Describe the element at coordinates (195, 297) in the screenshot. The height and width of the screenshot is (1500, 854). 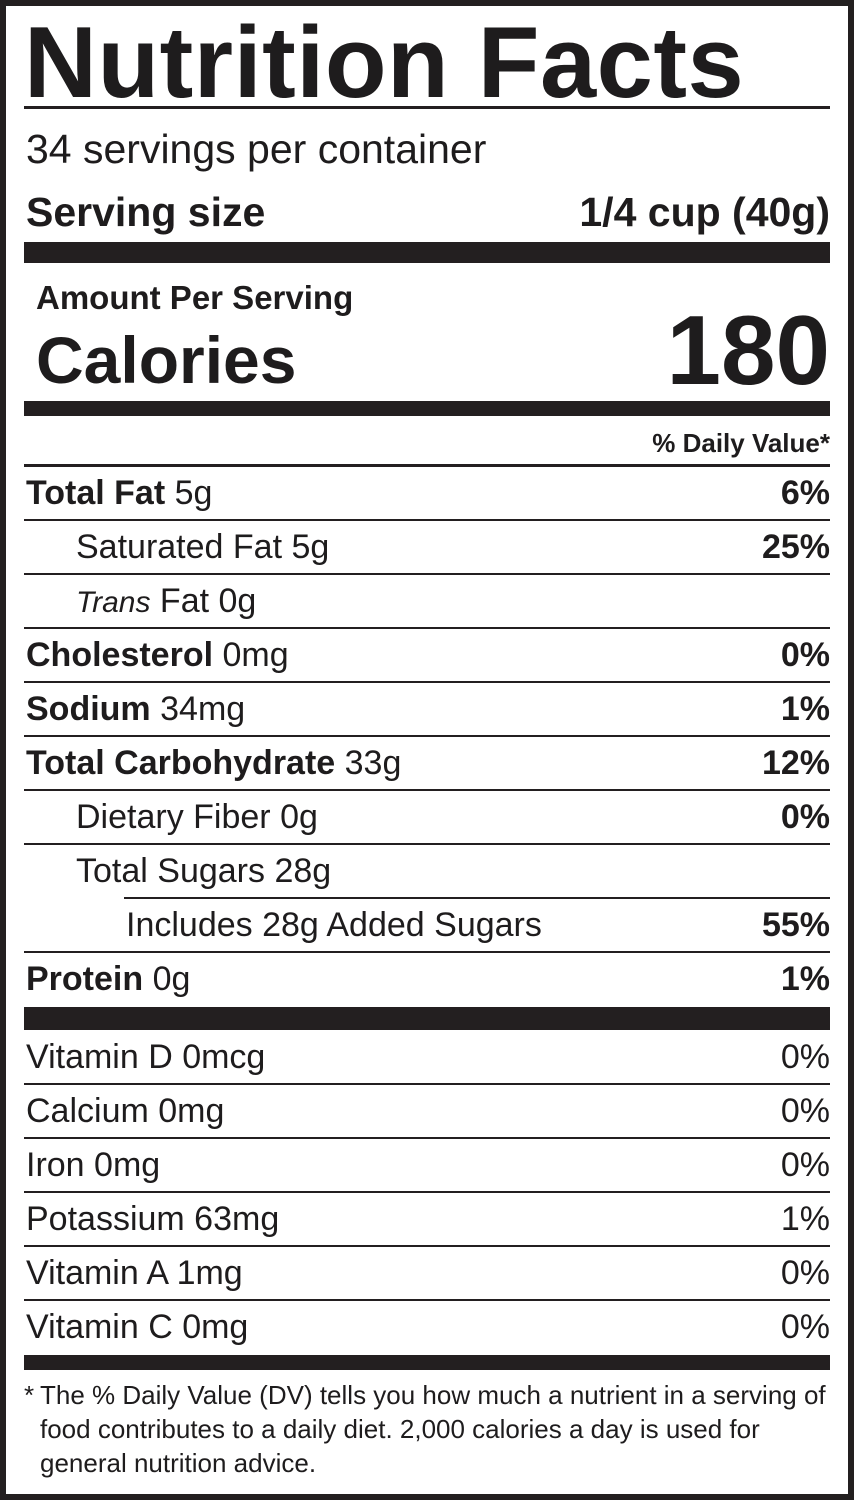
I see `amount-per-serving: Amount Per Serving` at that location.